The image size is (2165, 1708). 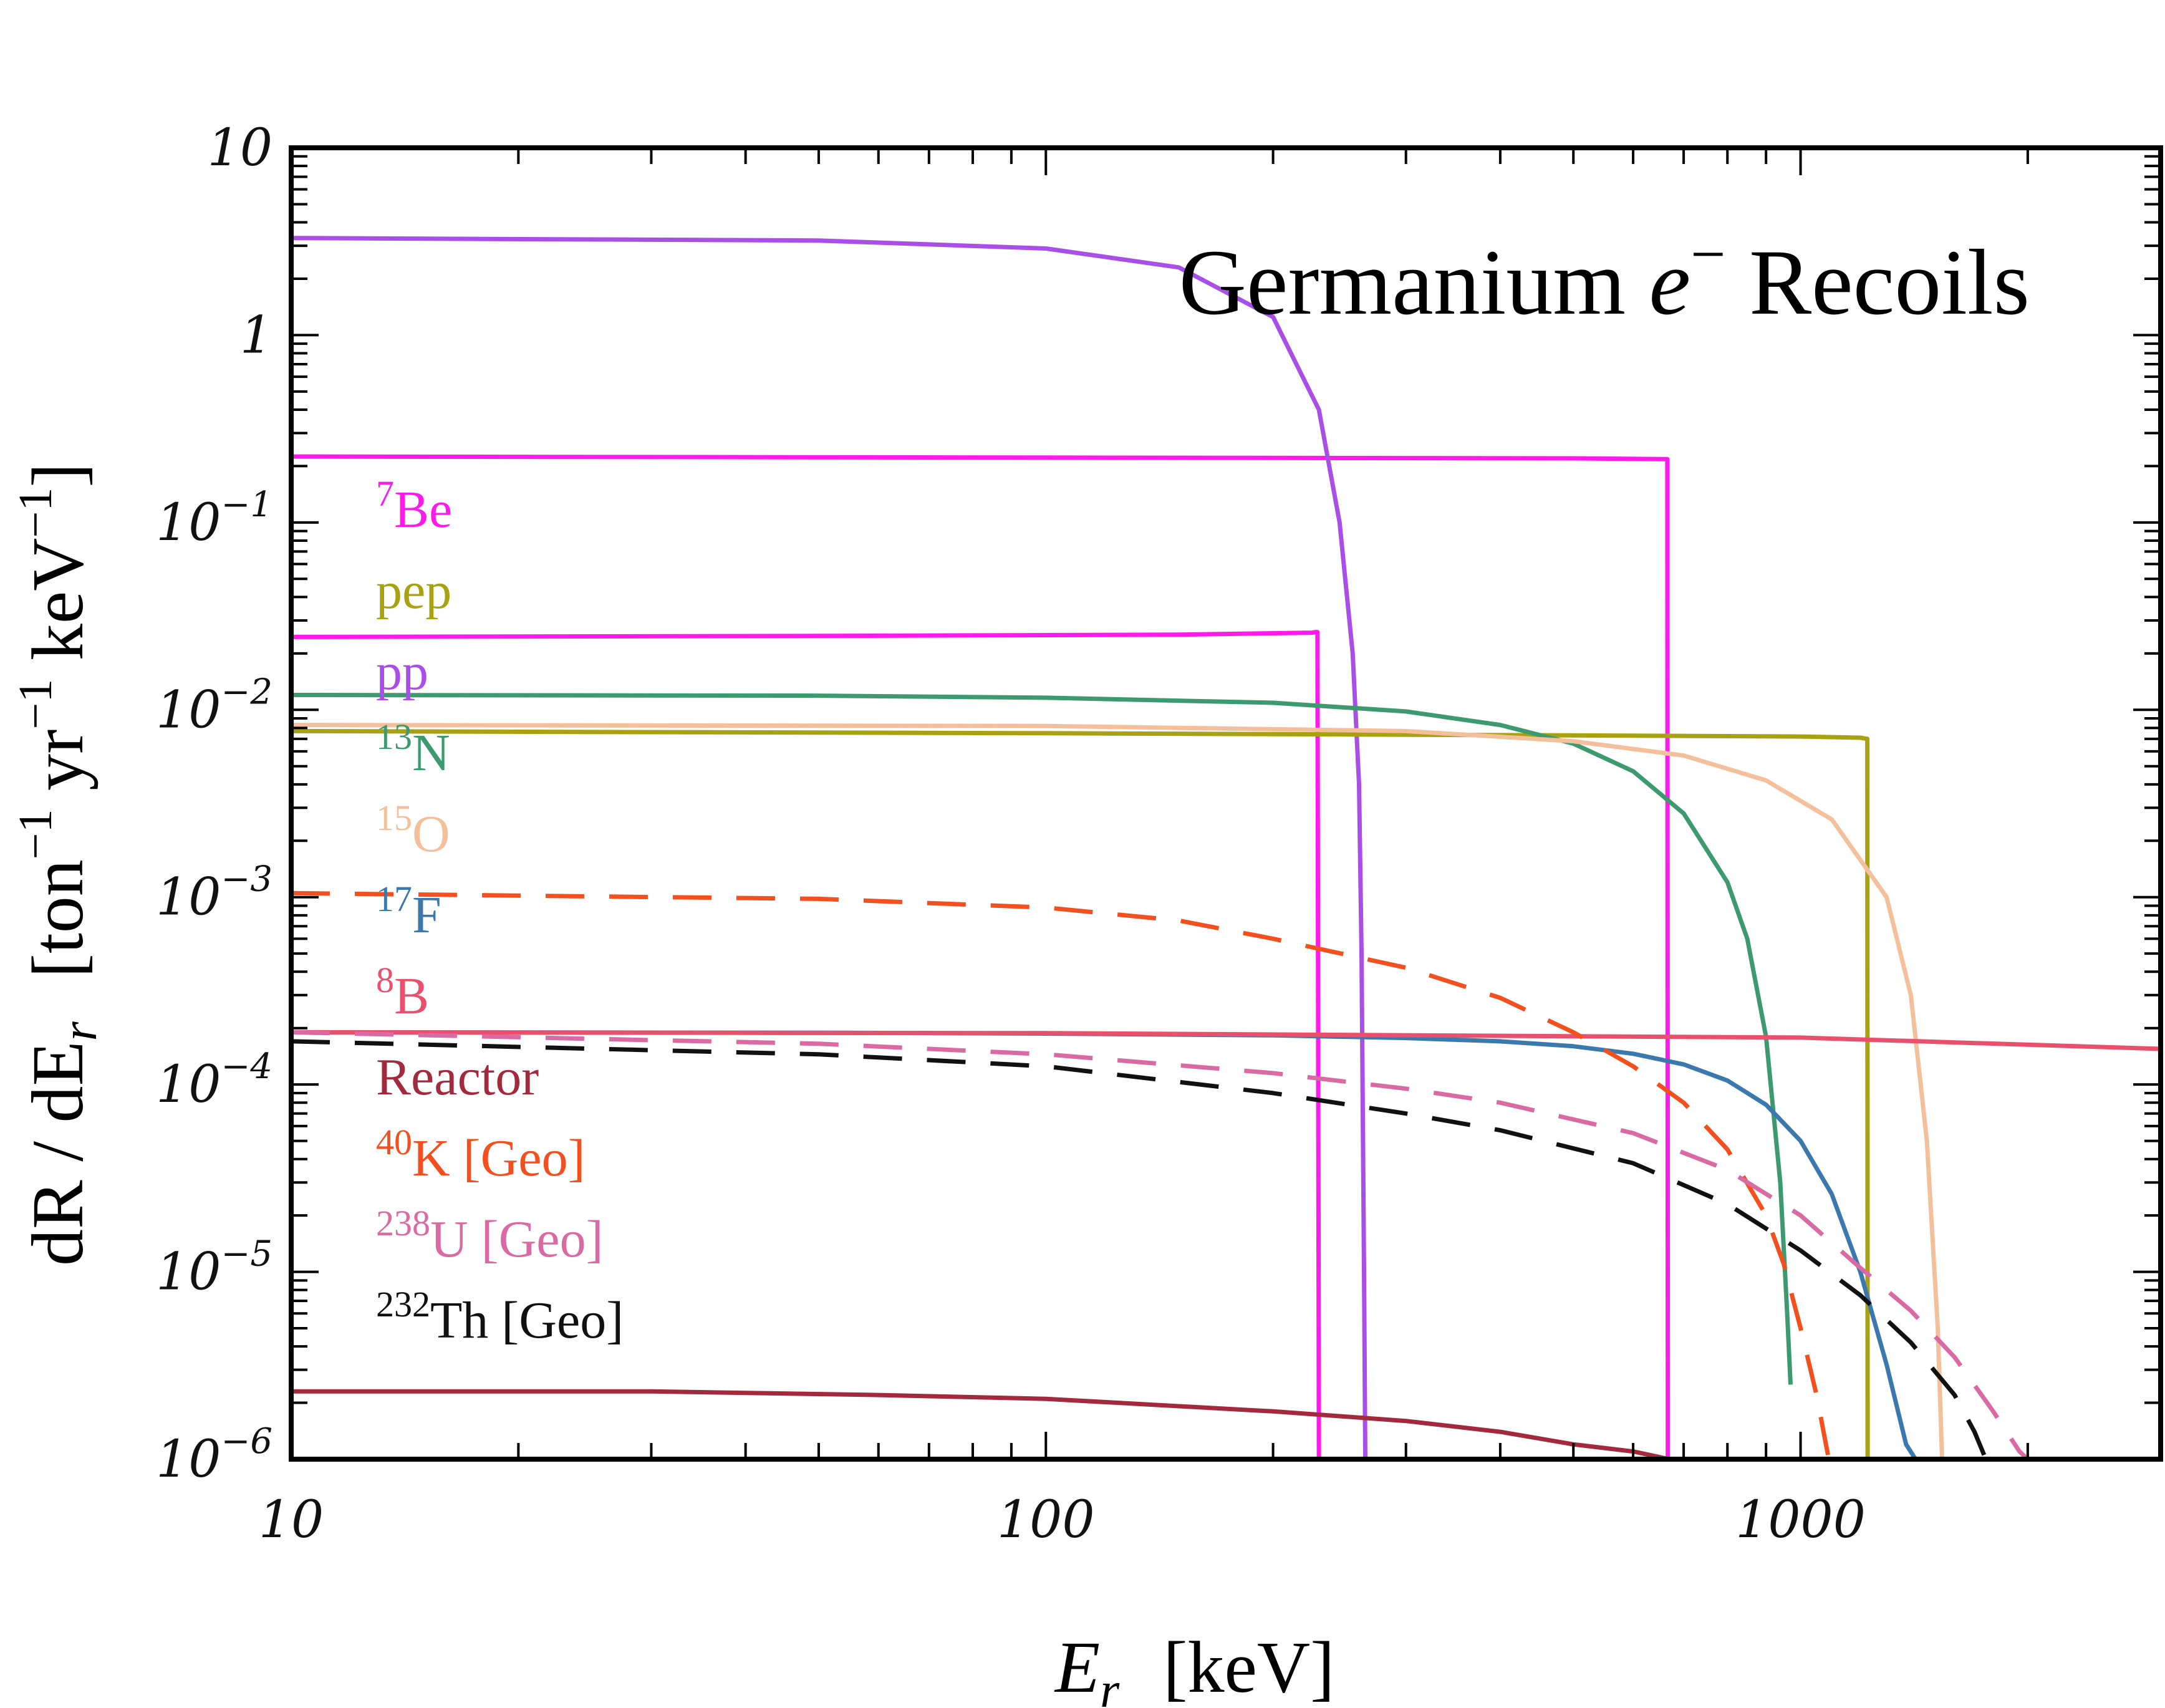 I want to click on legend-item-2: pp, so click(x=402, y=672).